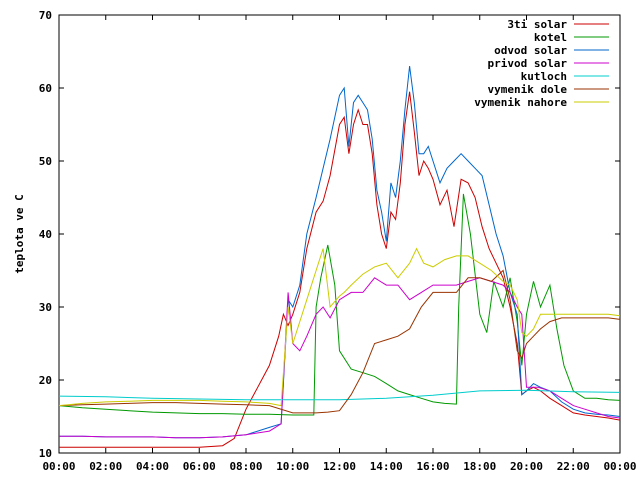 The image size is (640, 480). What do you see at coordinates (544, 76) in the screenshot?
I see `legend-label-kutloch: kutloch` at bounding box center [544, 76].